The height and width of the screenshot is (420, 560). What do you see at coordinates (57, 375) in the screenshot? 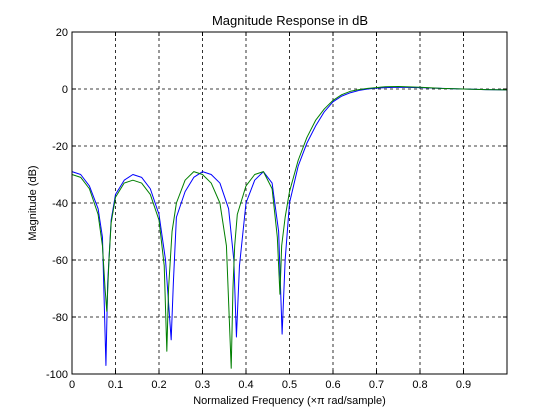
I see `y-tick-label: -100` at bounding box center [57, 375].